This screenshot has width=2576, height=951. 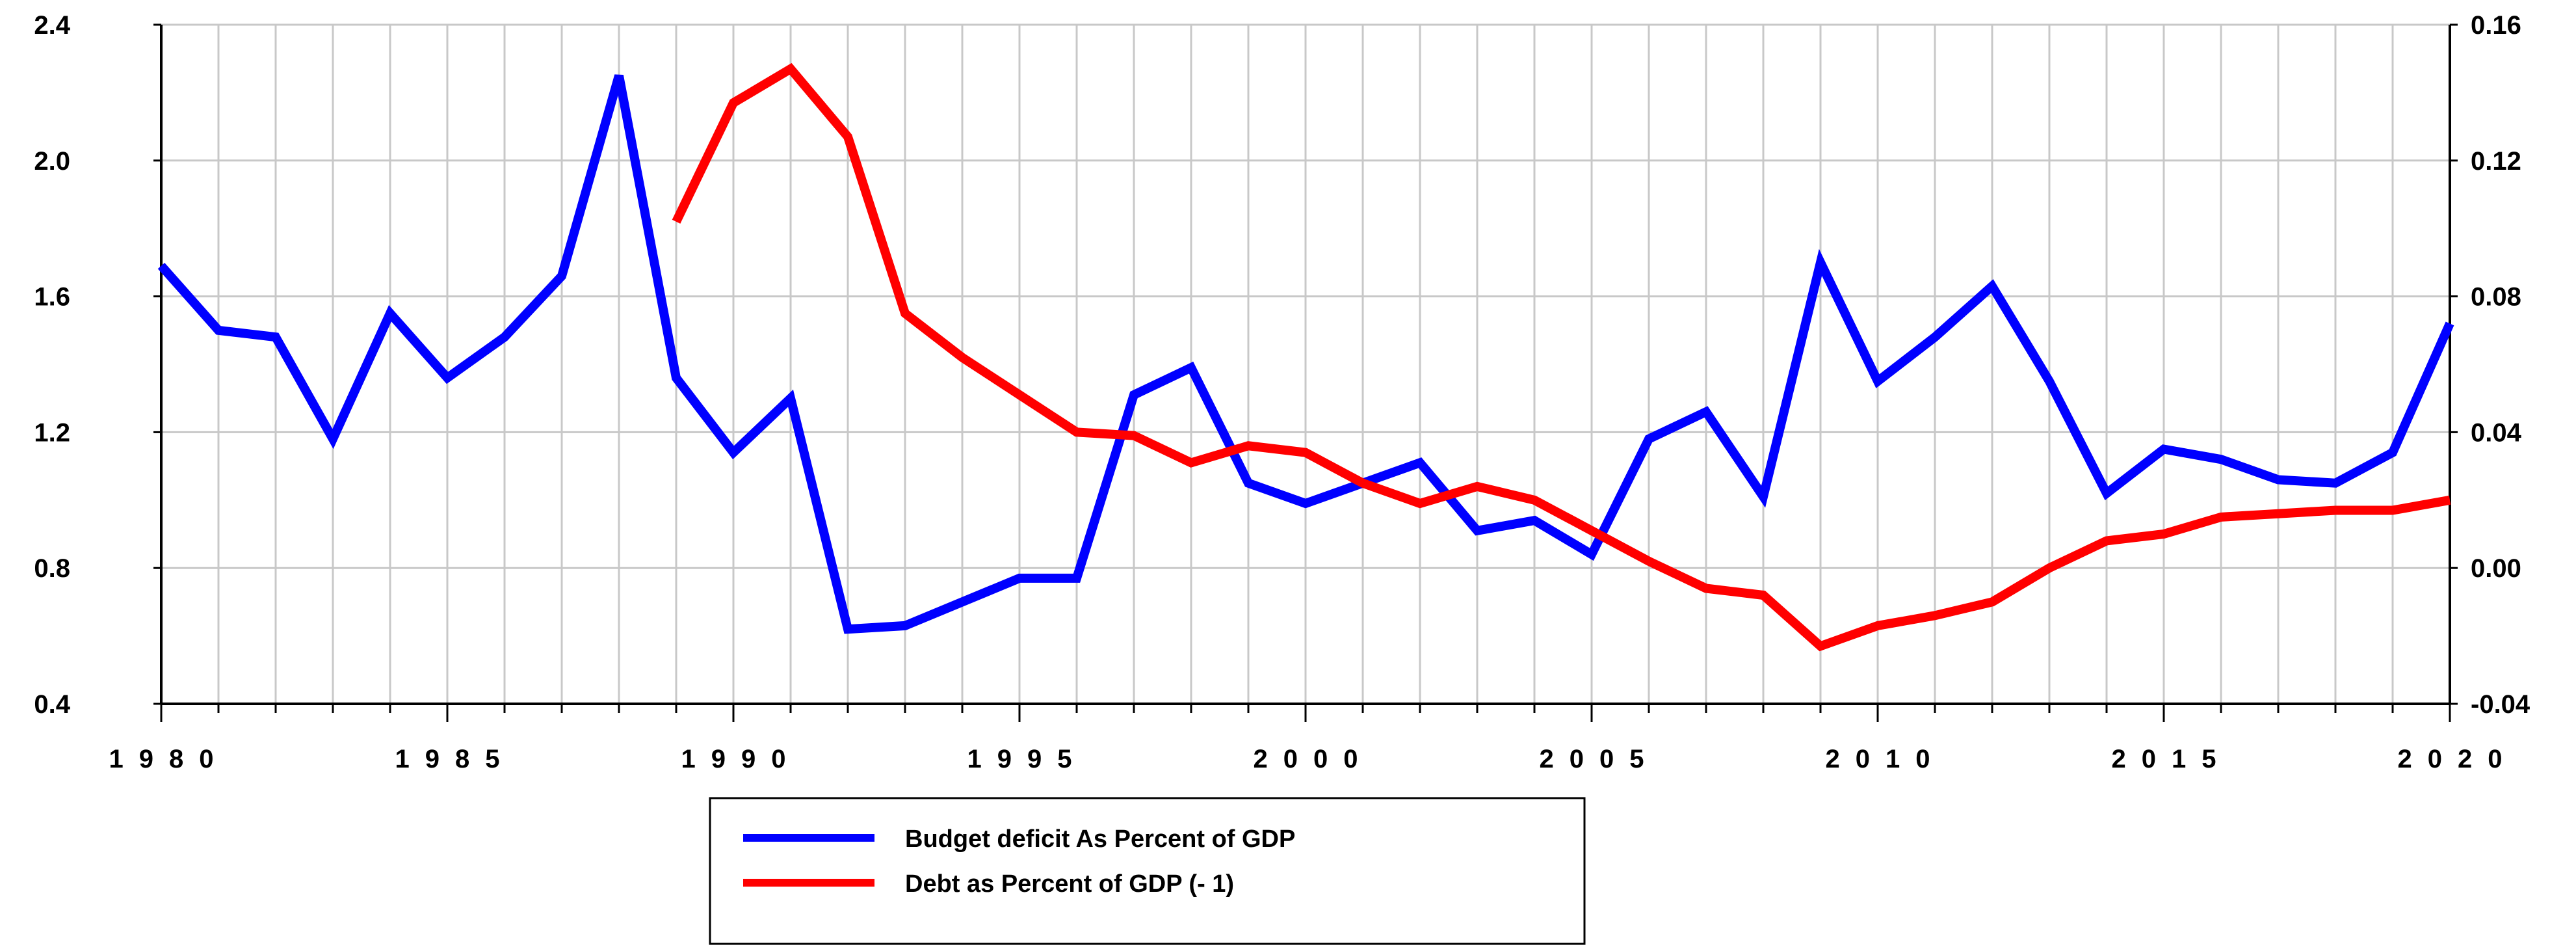 What do you see at coordinates (52, 568) in the screenshot?
I see `left-tick-label: 0.8` at bounding box center [52, 568].